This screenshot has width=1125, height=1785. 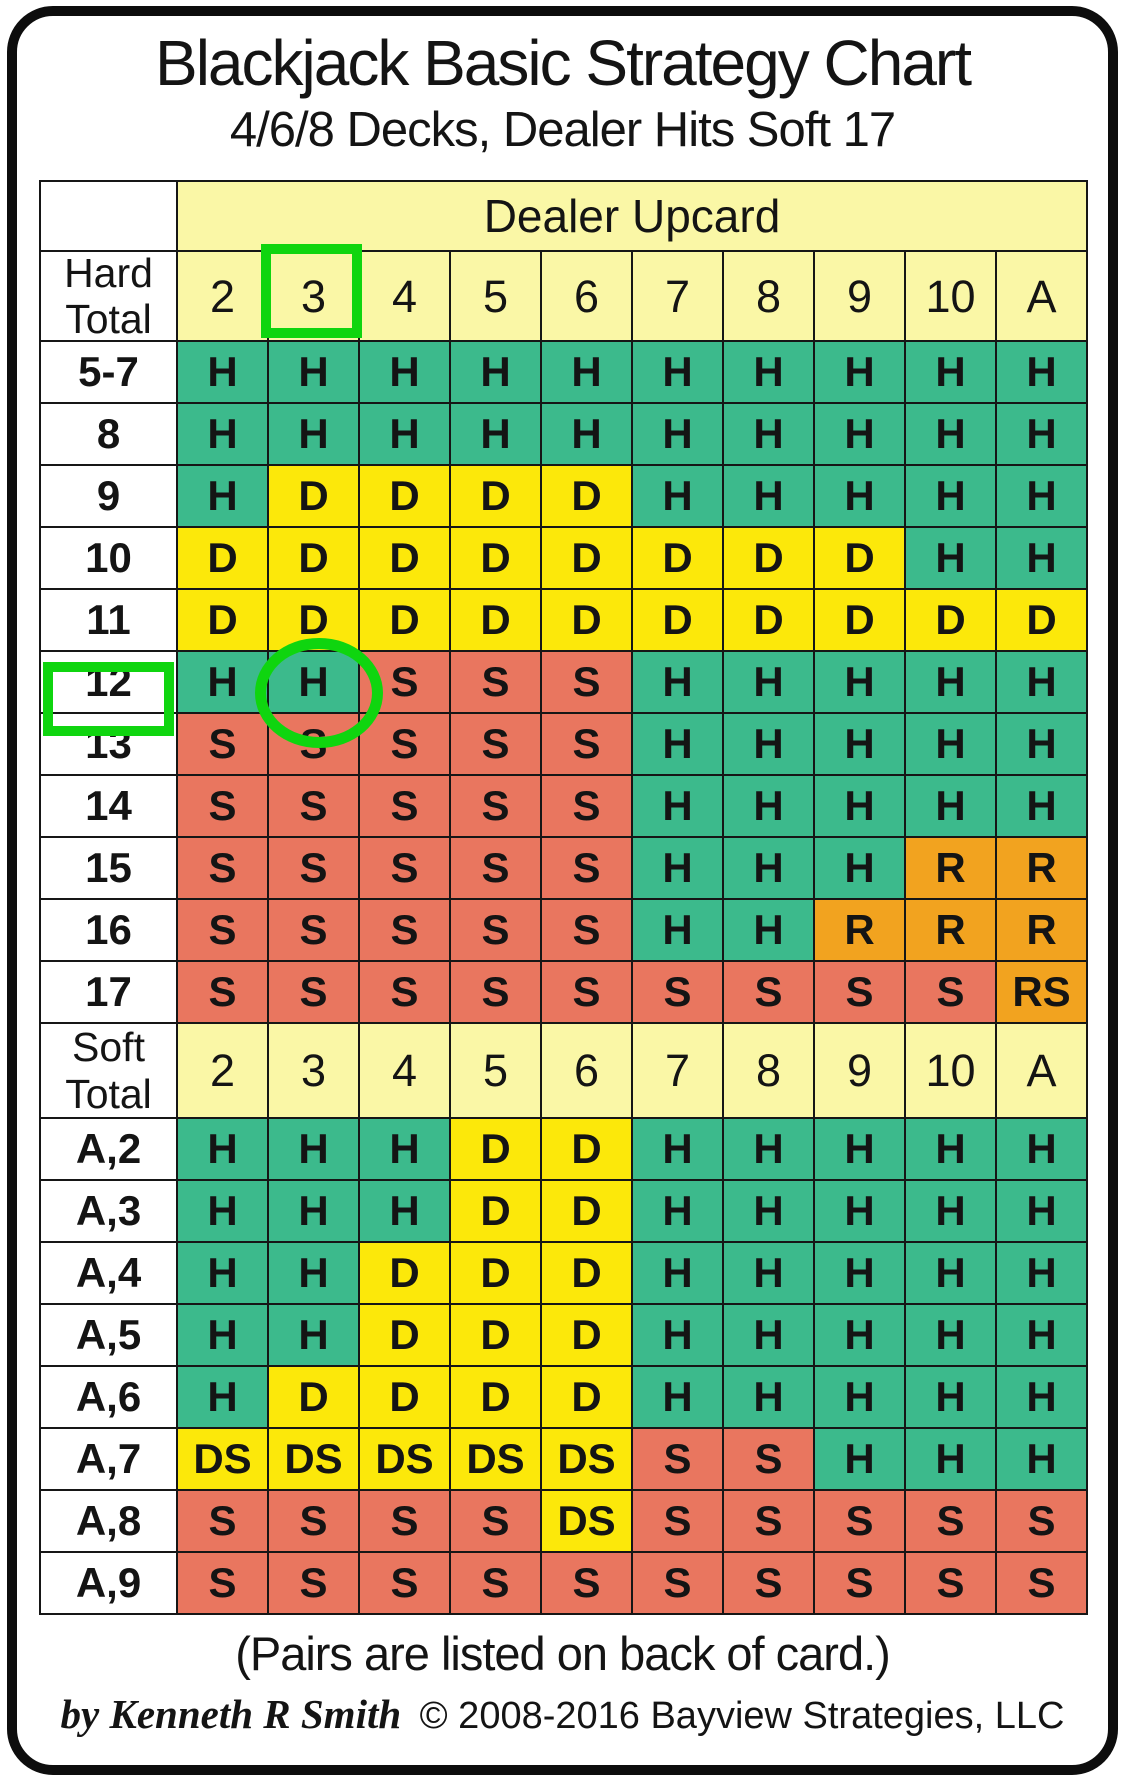 What do you see at coordinates (108, 558) in the screenshot?
I see `row-label: 10` at bounding box center [108, 558].